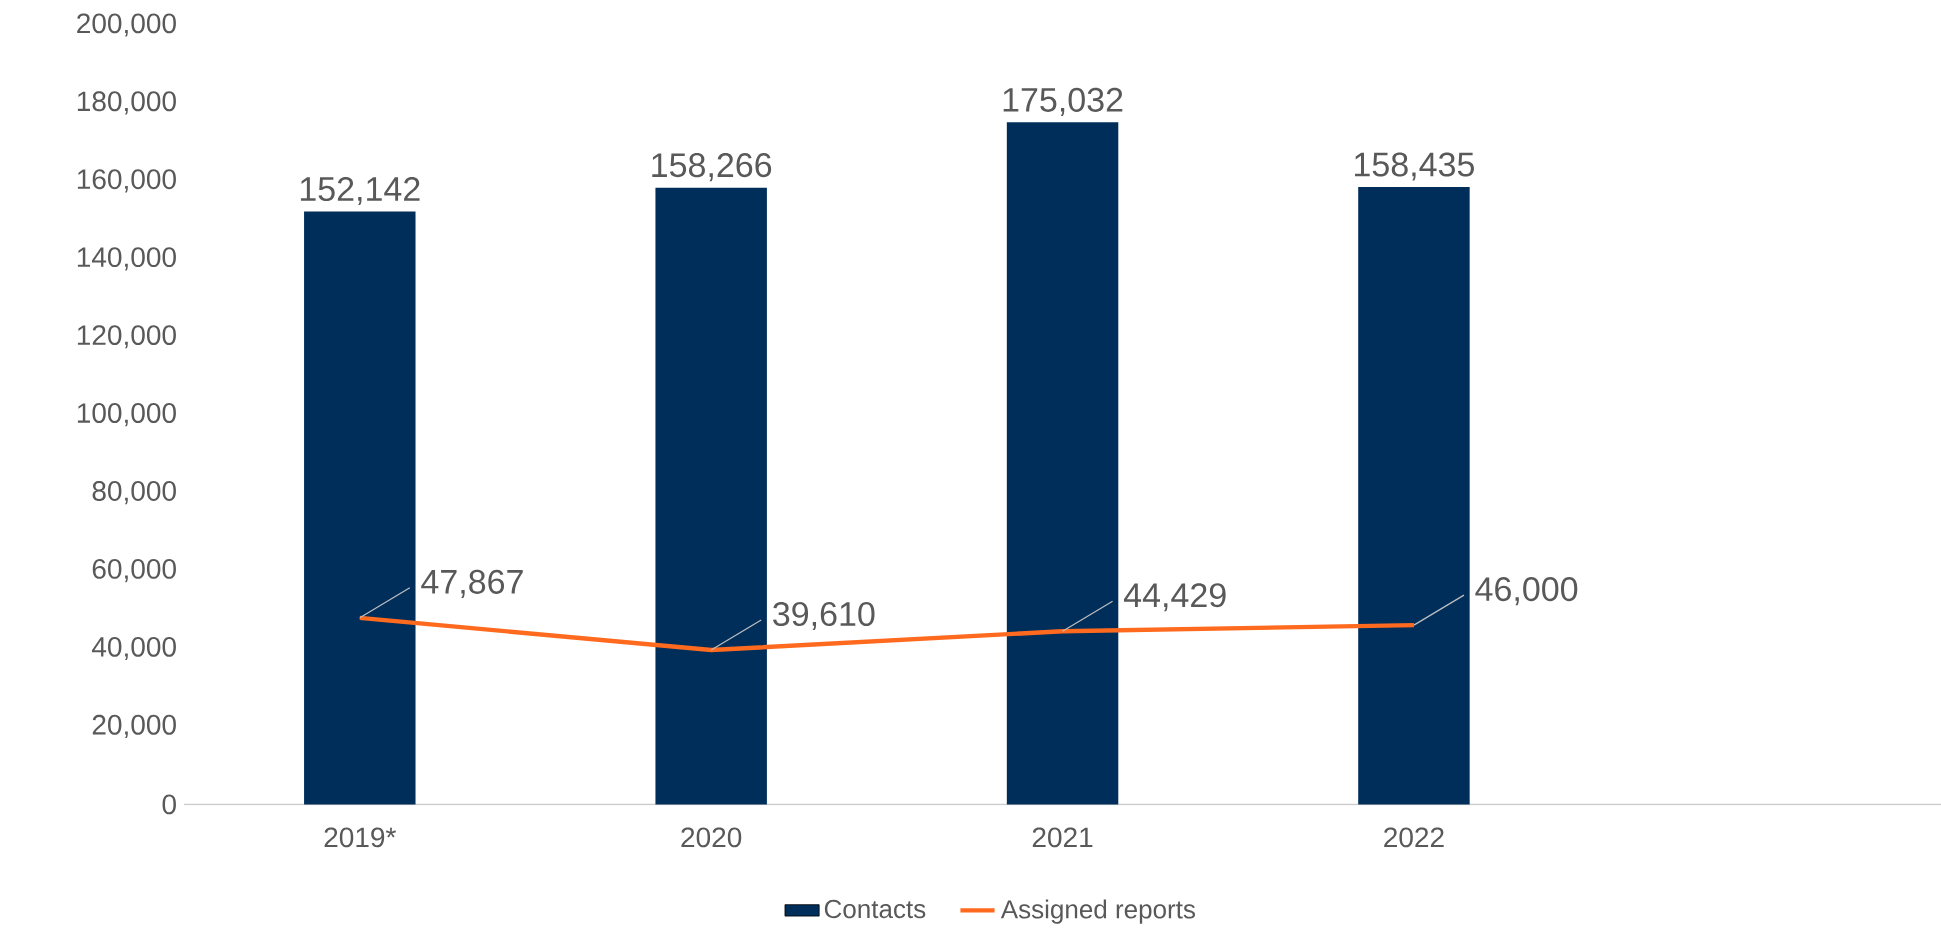 Image resolution: width=1941 pixels, height=929 pixels. Describe the element at coordinates (134, 726) in the screenshot. I see `y-tick-label: 20,000` at that location.